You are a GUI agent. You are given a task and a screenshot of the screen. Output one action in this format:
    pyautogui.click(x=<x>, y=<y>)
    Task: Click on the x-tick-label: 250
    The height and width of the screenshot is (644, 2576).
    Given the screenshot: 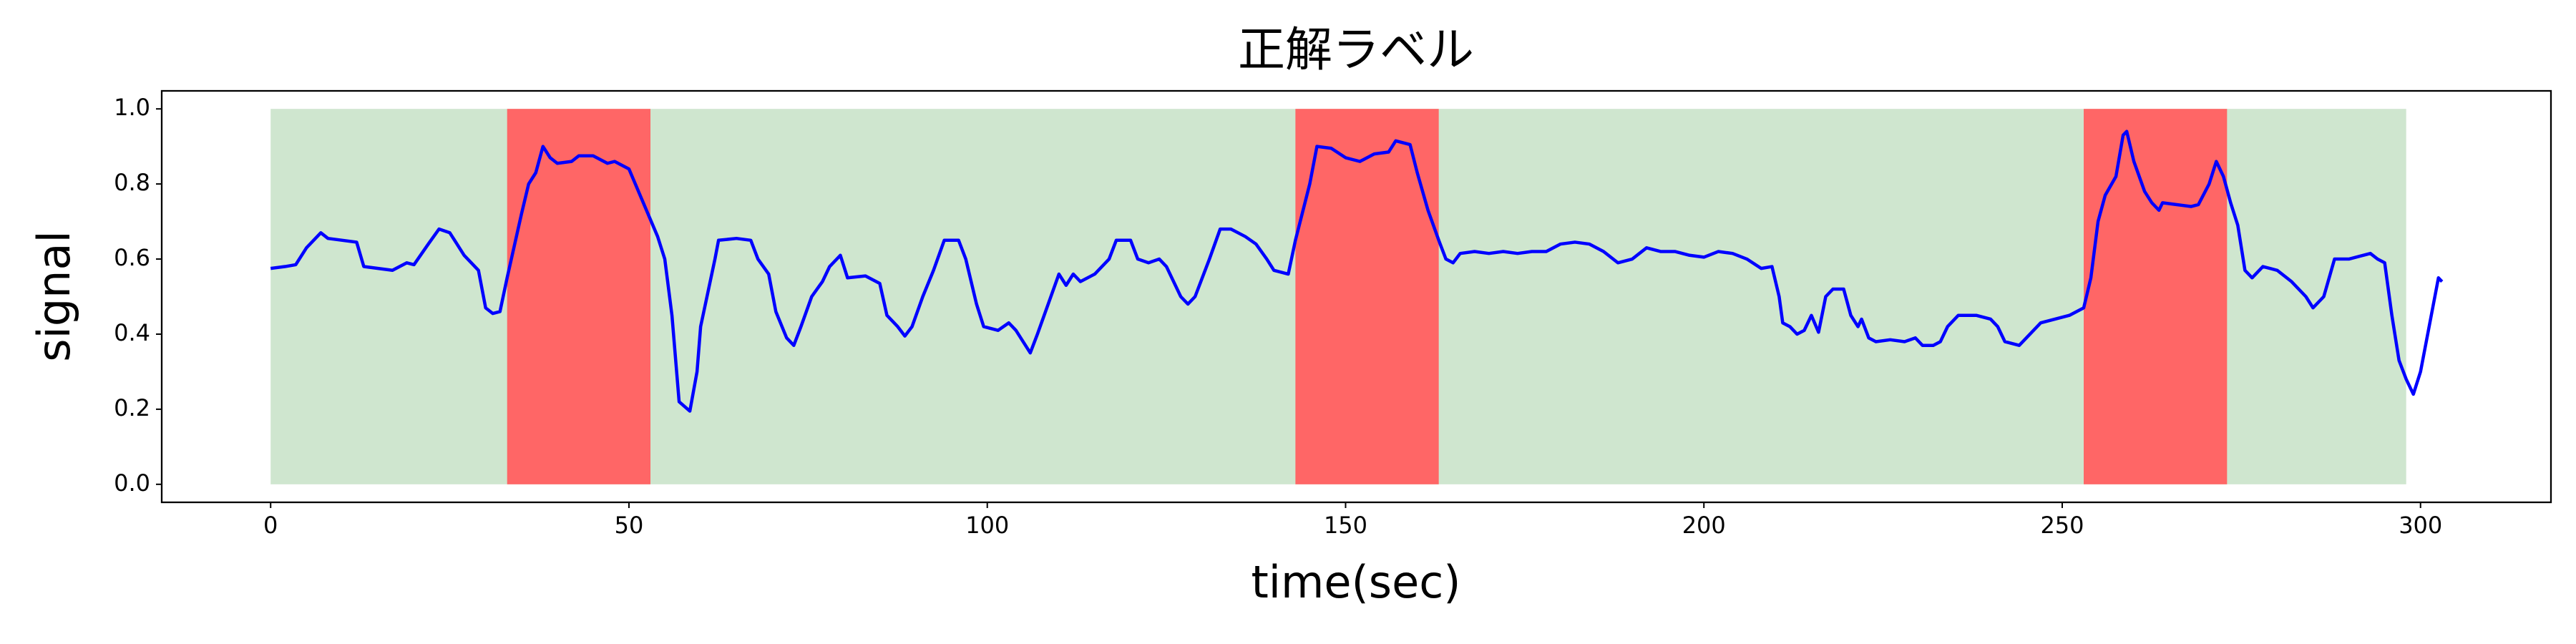 What is the action you would take?
    pyautogui.click(x=2062, y=525)
    